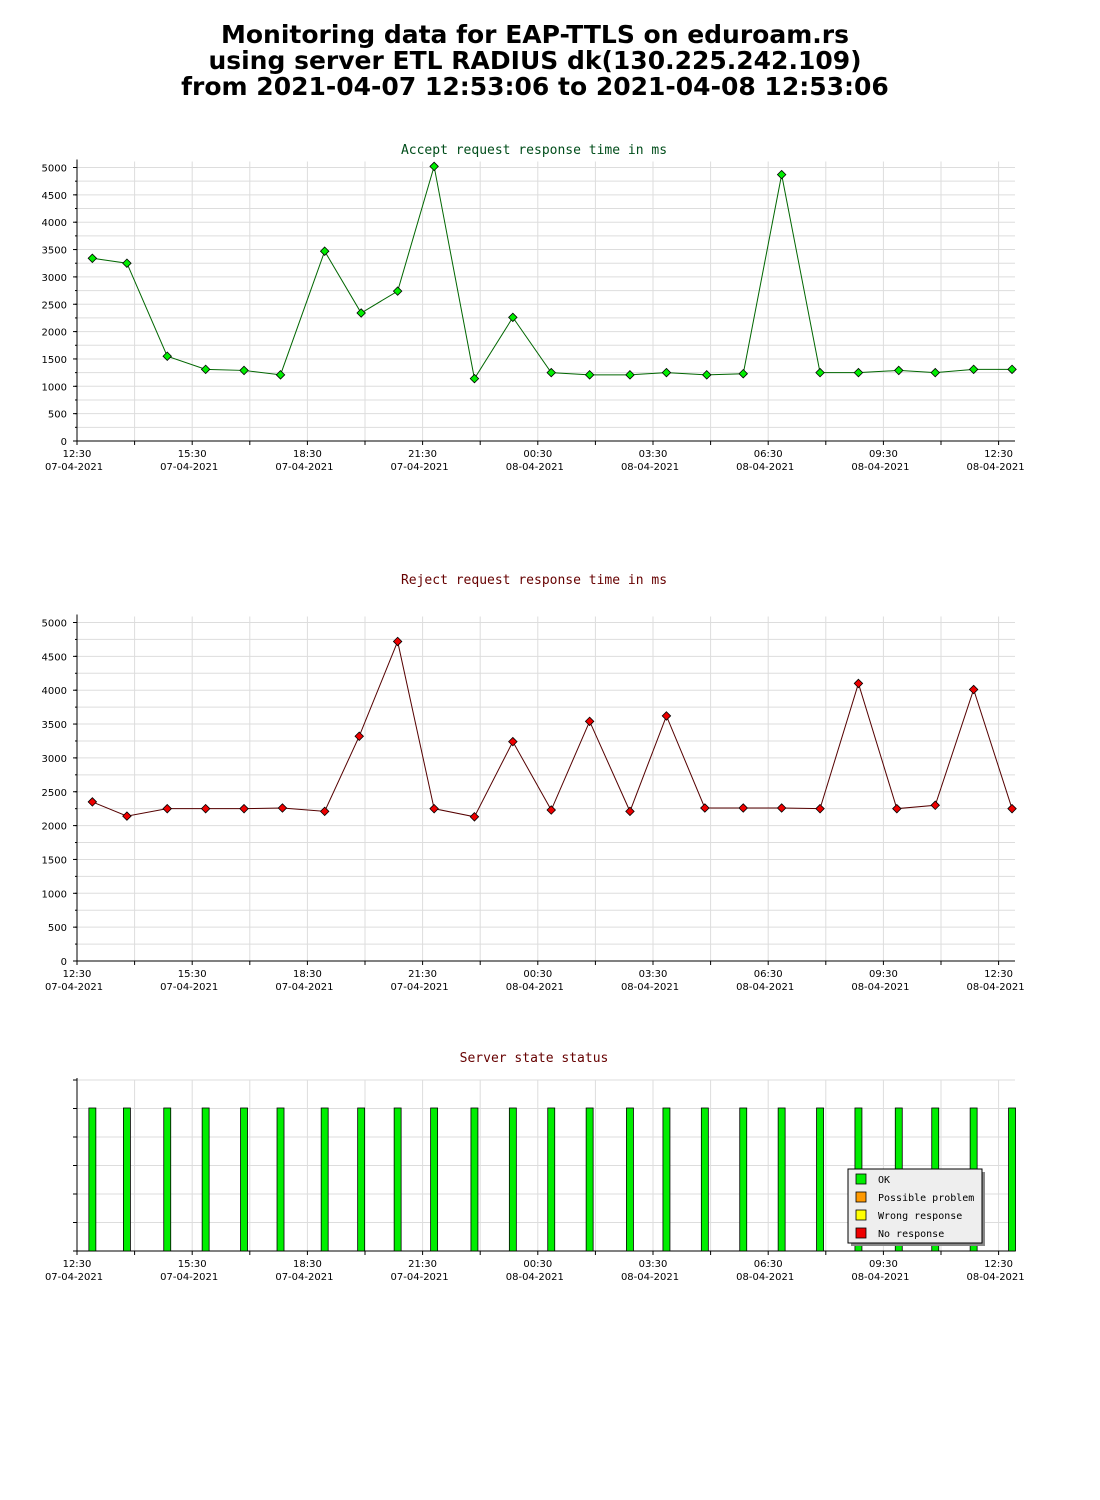 Image resolution: width=1100 pixels, height=1500 pixels. Describe the element at coordinates (64, 442) in the screenshot. I see `accept-ytick-label: 0` at that location.